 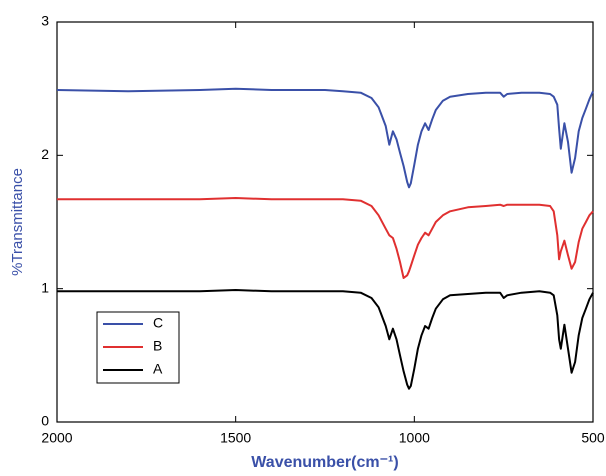 I want to click on x-tick-label: 2000, so click(x=56, y=438).